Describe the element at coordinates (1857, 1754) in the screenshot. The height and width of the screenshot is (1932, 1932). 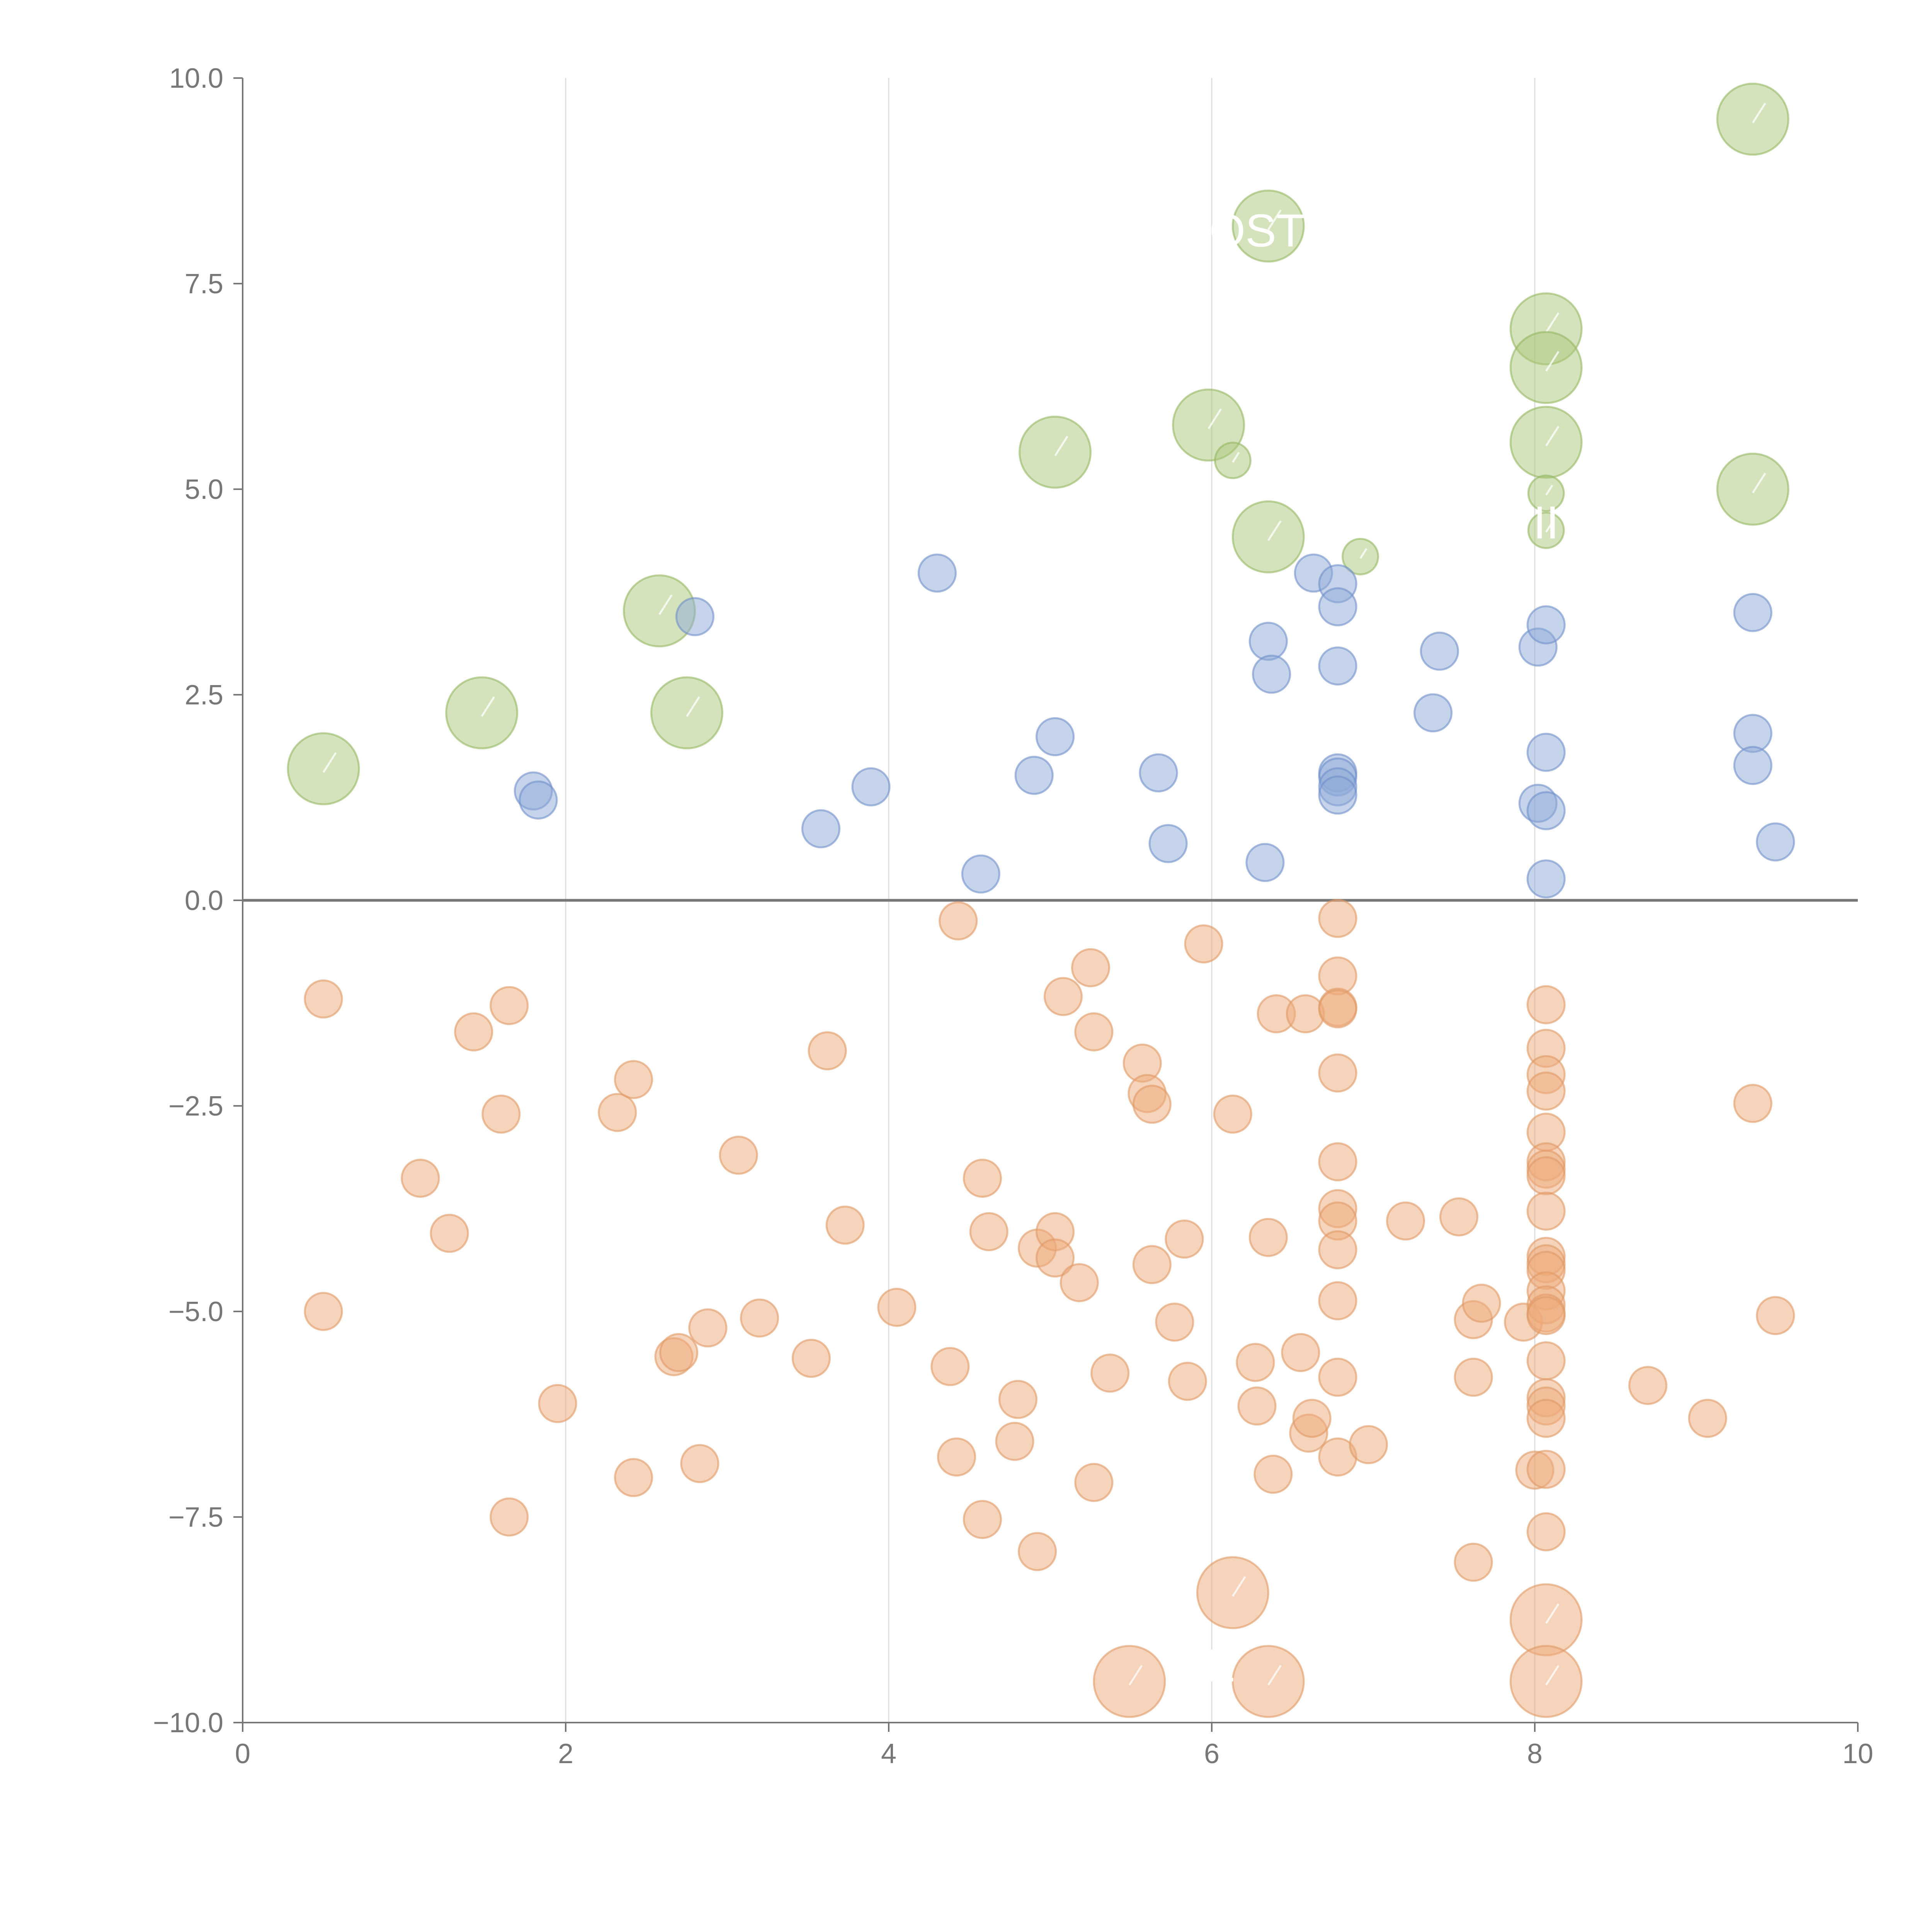
I see `x-tick-label: 10` at that location.